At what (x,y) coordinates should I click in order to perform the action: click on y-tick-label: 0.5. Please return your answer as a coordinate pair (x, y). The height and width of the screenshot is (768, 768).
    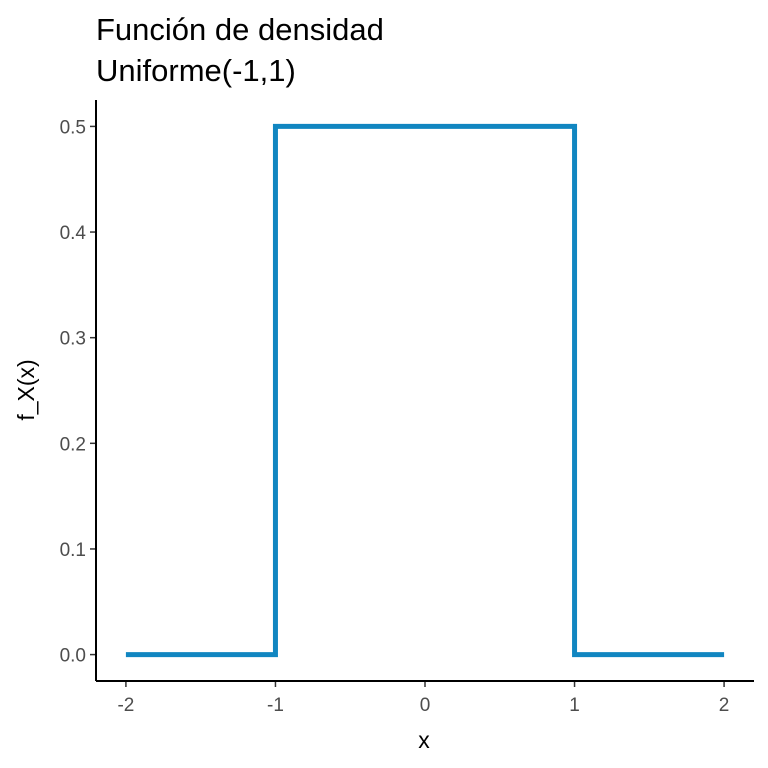
    Looking at the image, I should click on (73, 127).